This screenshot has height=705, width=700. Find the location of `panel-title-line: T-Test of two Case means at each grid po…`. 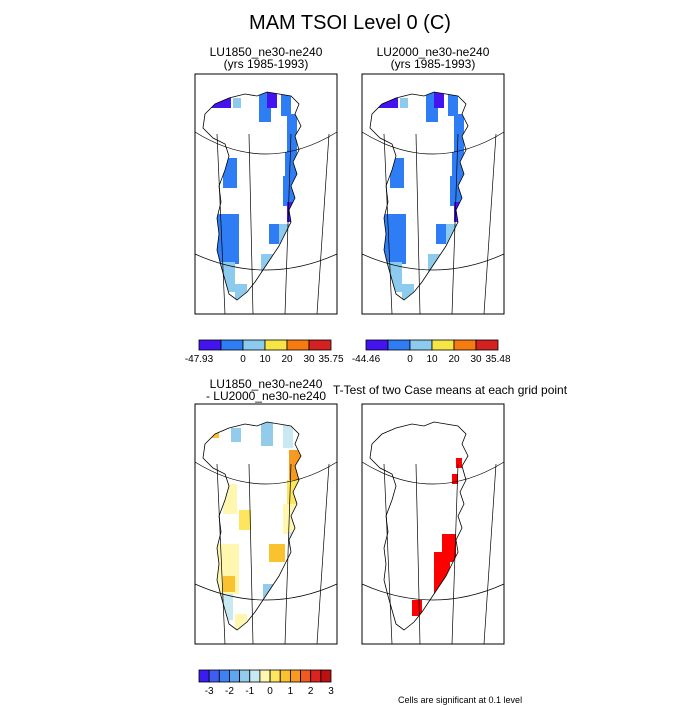

panel-title-line: T-Test of two Case means at each grid po… is located at coordinates (450, 390).